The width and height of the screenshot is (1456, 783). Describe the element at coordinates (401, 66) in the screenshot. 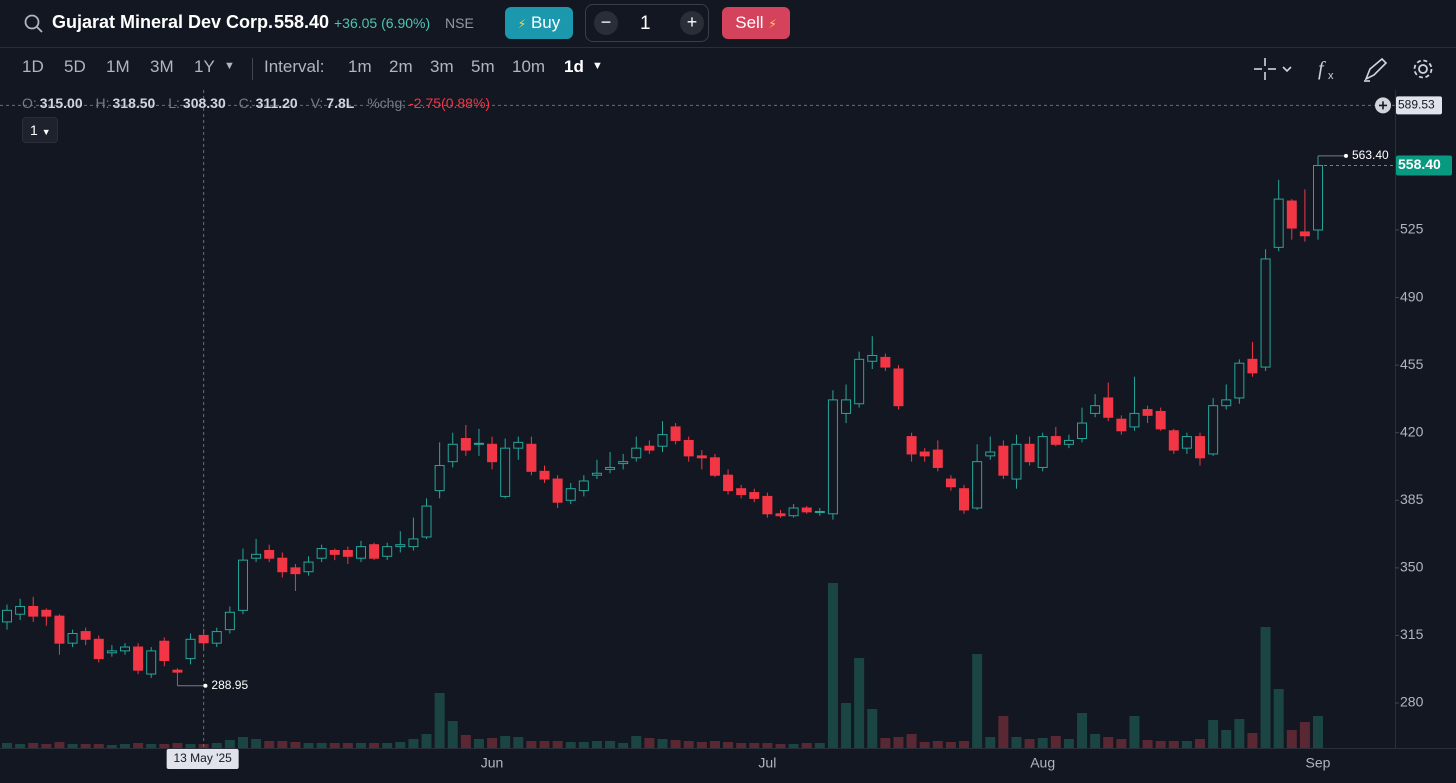

I see `interval-2m: 2m` at that location.